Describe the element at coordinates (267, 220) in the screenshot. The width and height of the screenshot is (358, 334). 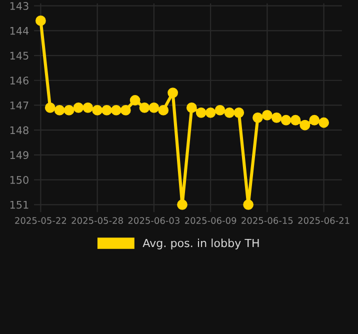
I see `x-tick-label: 2025-06-15` at that location.